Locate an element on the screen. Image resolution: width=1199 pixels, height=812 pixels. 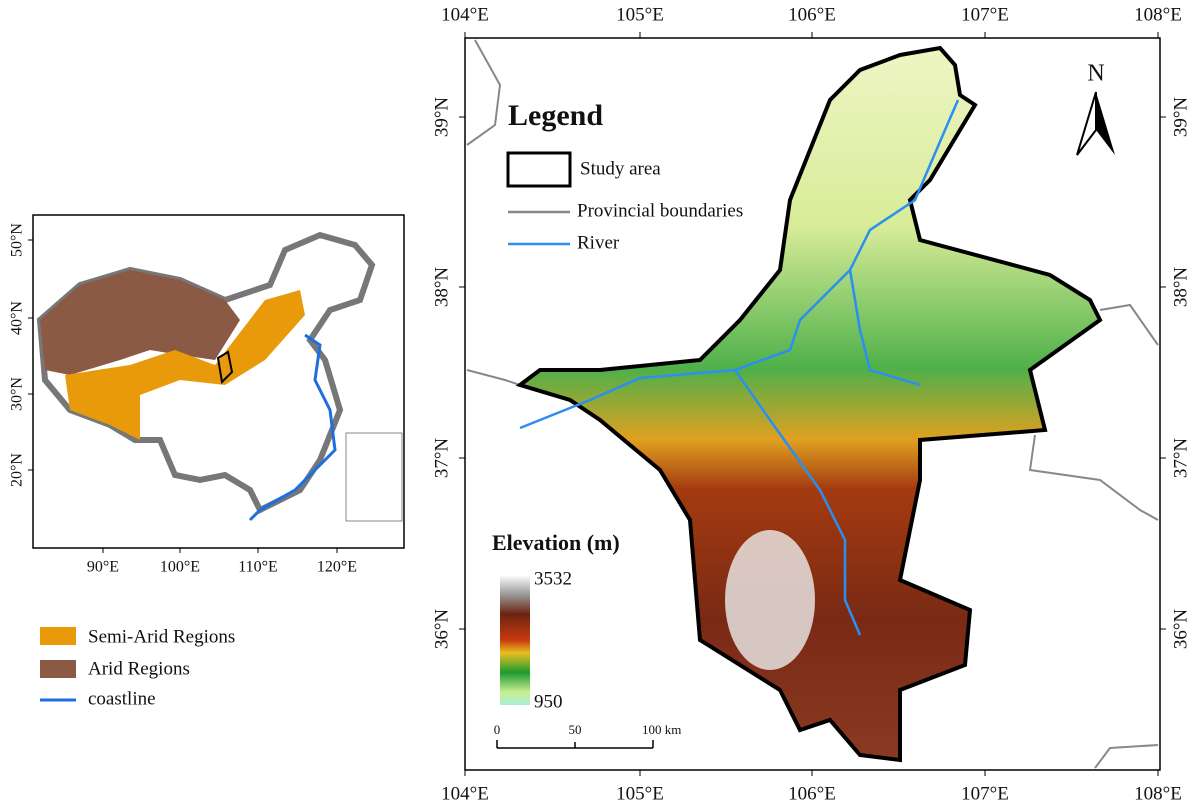
north-label: N is located at coordinates (1095, 74).